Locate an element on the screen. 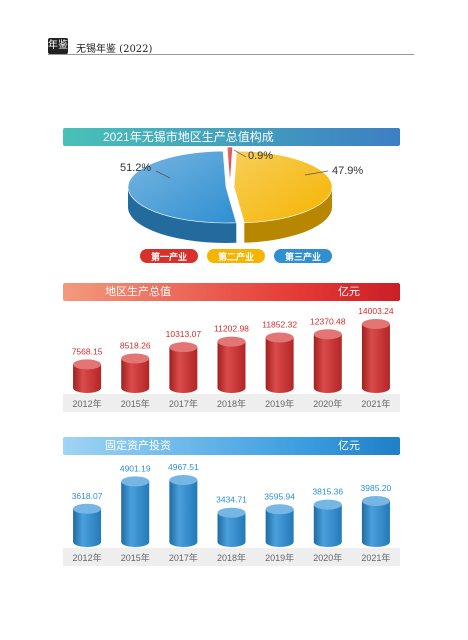 This screenshot has width=468, height=640. gdp-composition-pie: 0.9% 47.9% 51.2% 第一产业 第二产业 第三产业 is located at coordinates (241, 204).